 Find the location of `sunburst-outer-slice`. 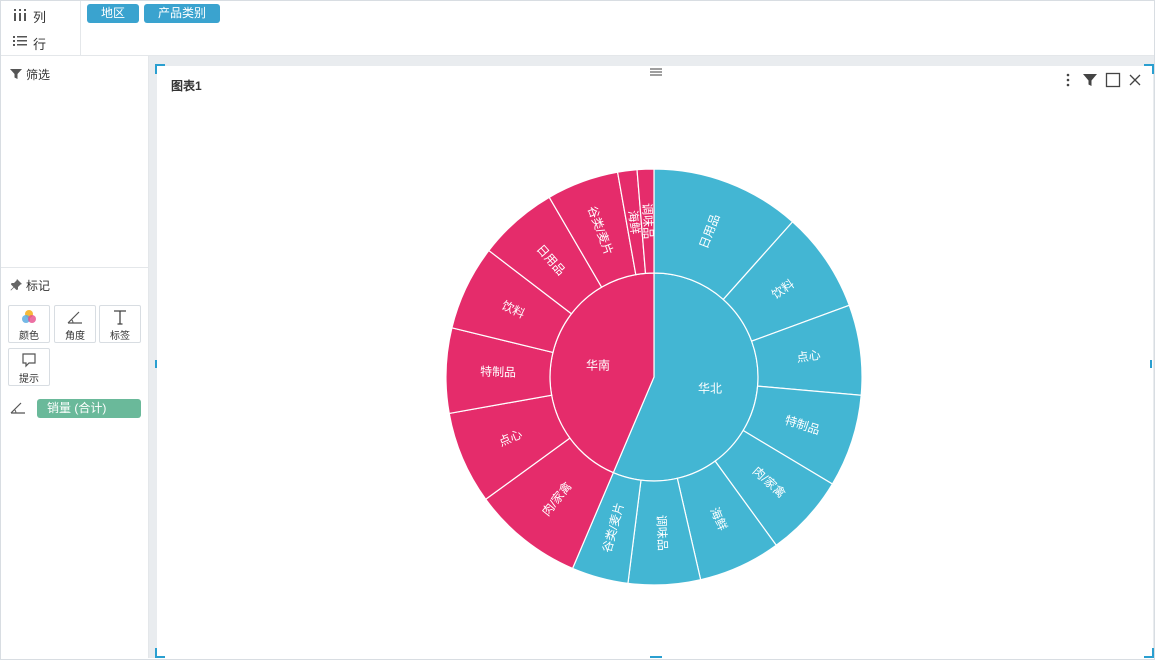

sunburst-outer-slice is located at coordinates (645, 221).